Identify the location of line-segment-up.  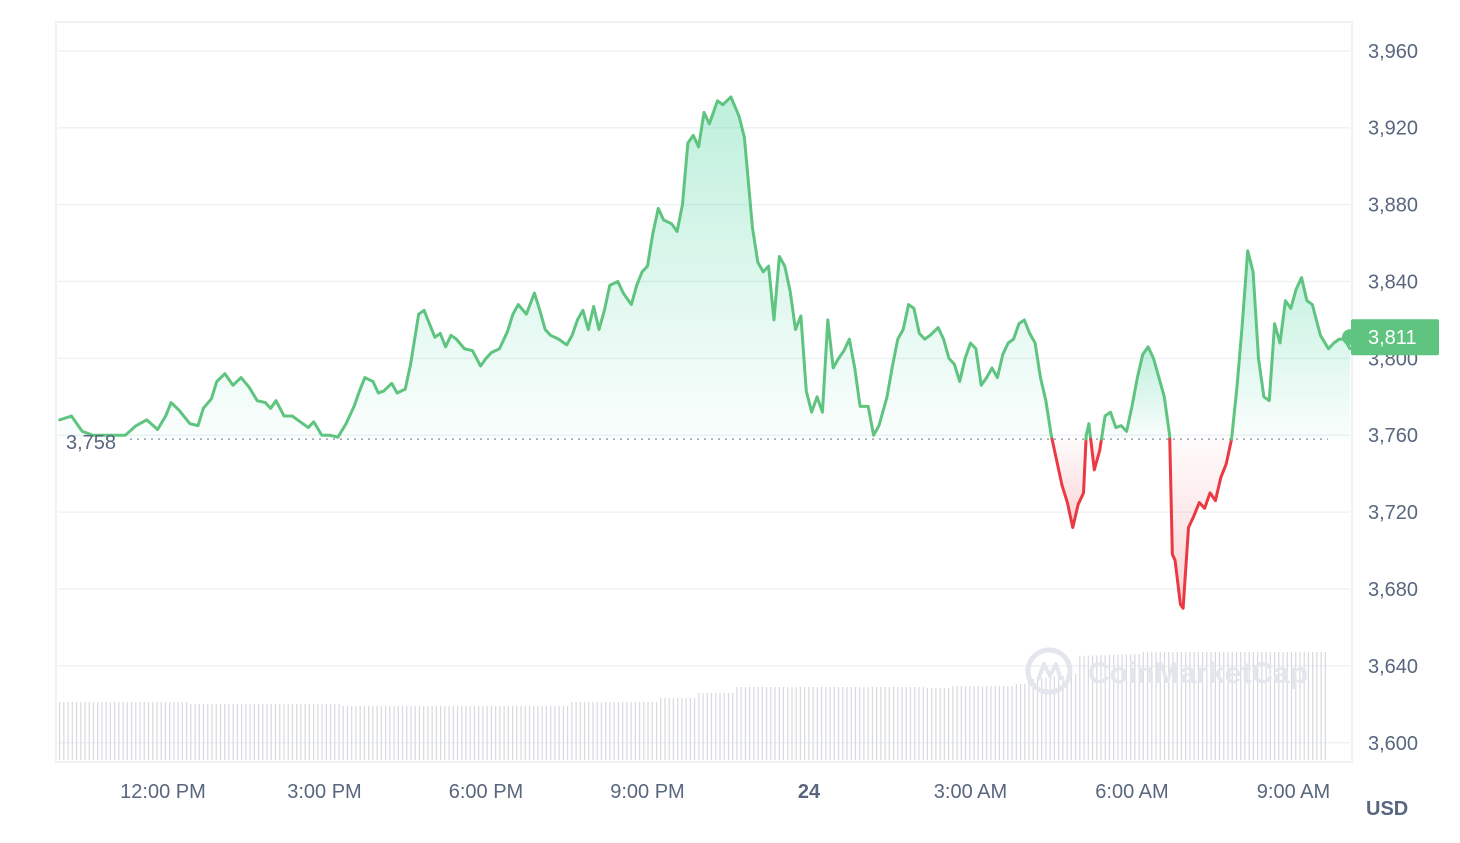
(1291, 345).